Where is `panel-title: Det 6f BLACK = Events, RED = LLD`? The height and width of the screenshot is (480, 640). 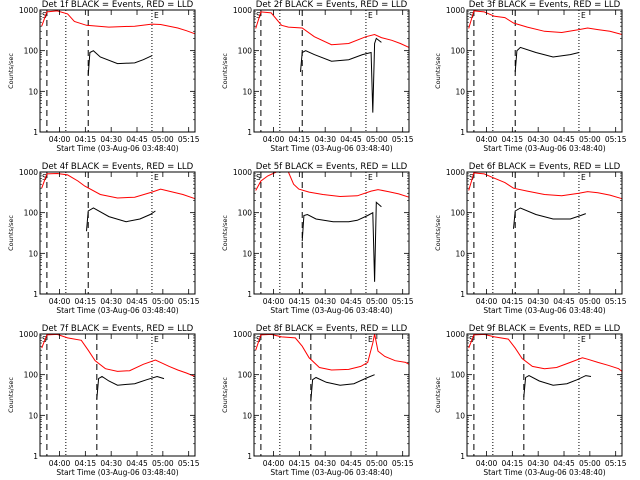 panel-title: Det 6f BLACK = Events, RED = LLD is located at coordinates (545, 167).